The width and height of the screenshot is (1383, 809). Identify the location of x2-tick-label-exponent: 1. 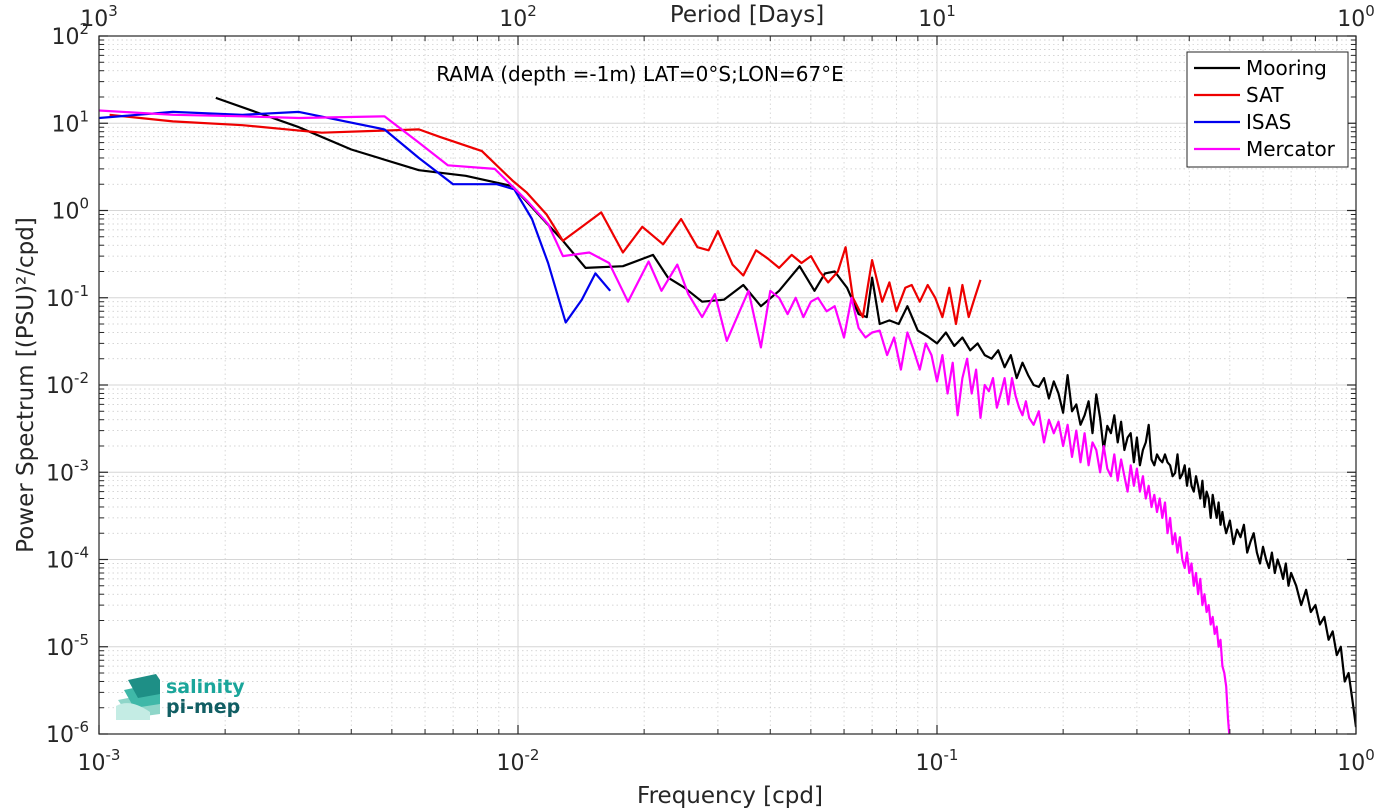
(951, 11).